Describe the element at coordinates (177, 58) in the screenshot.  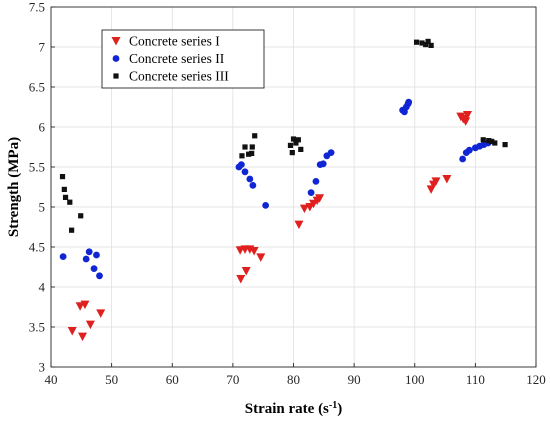
I see `legend-label-series-2: Concrete series II` at that location.